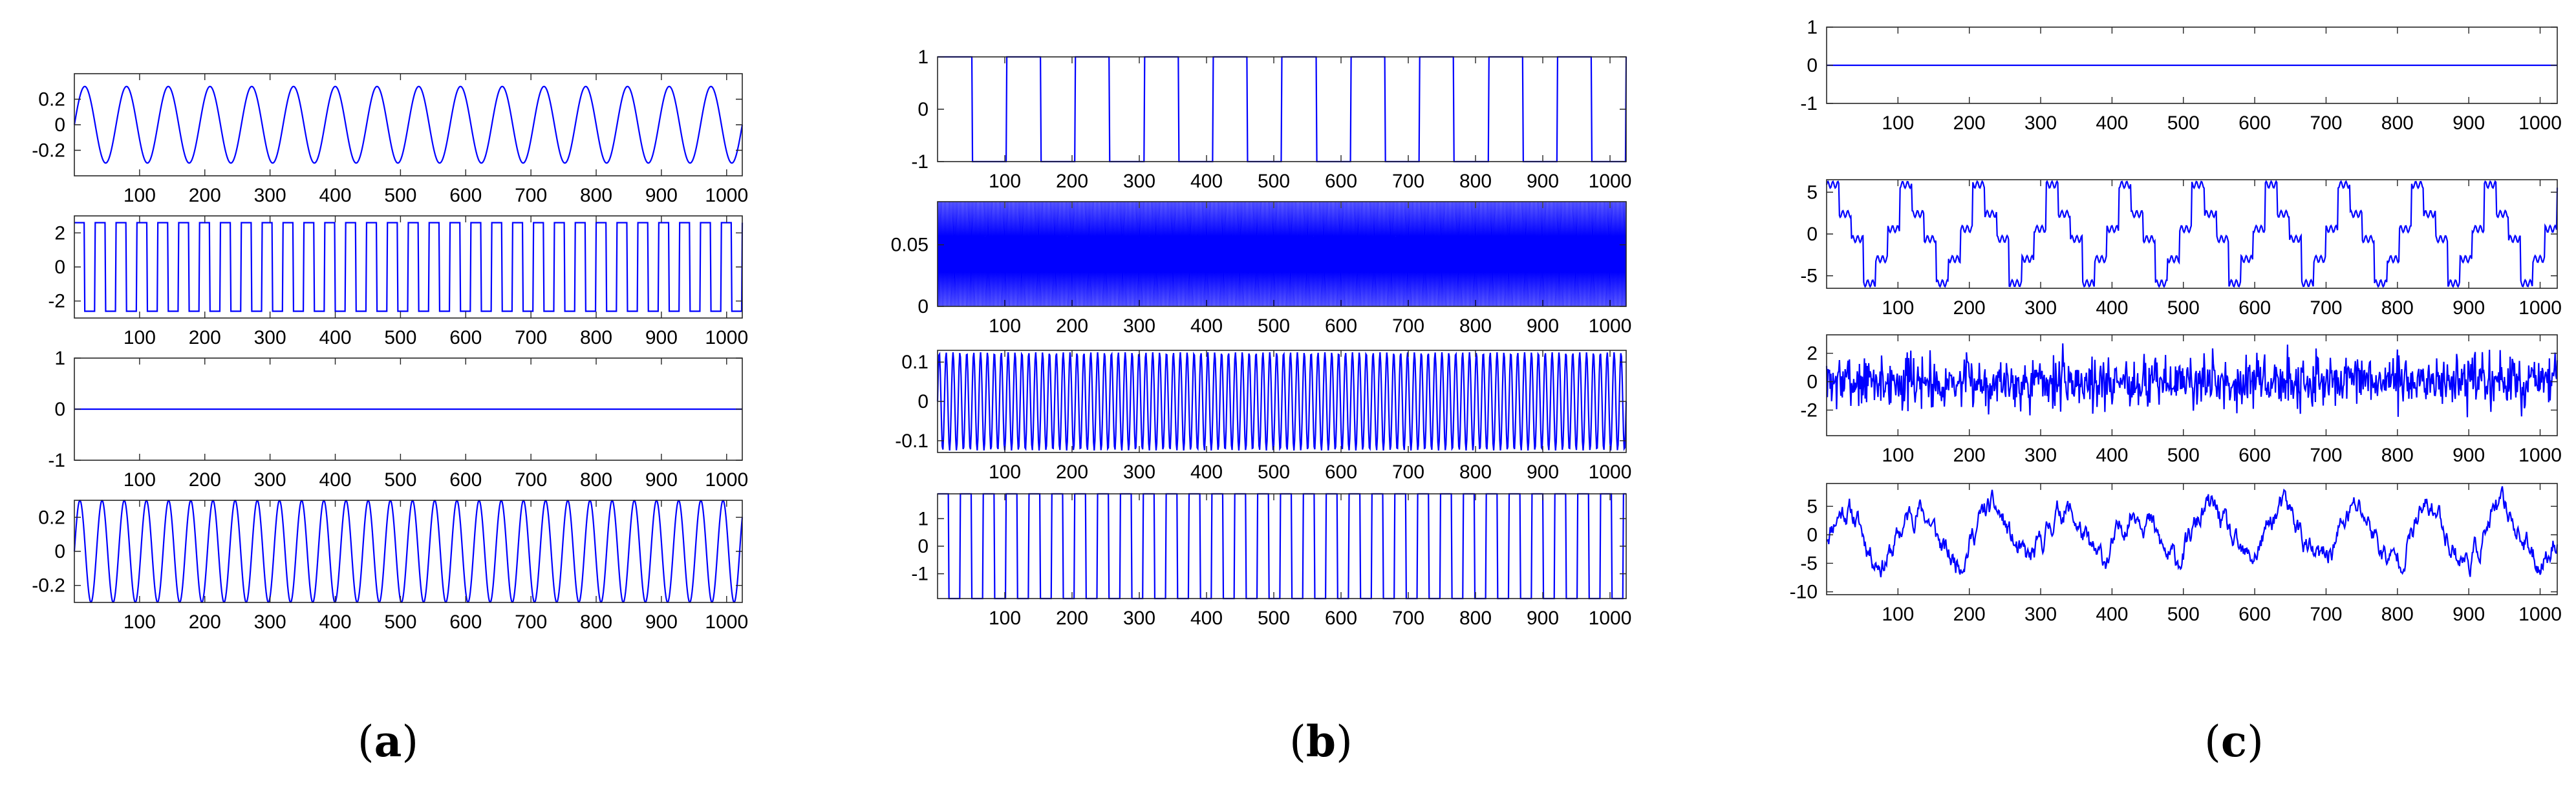 This screenshot has width=2576, height=786. Describe the element at coordinates (398, 420) in the screenshot. I see `subplot-a-3: 100 200 300 400 500 600 700 800 900 1000 -1 0 1` at that location.